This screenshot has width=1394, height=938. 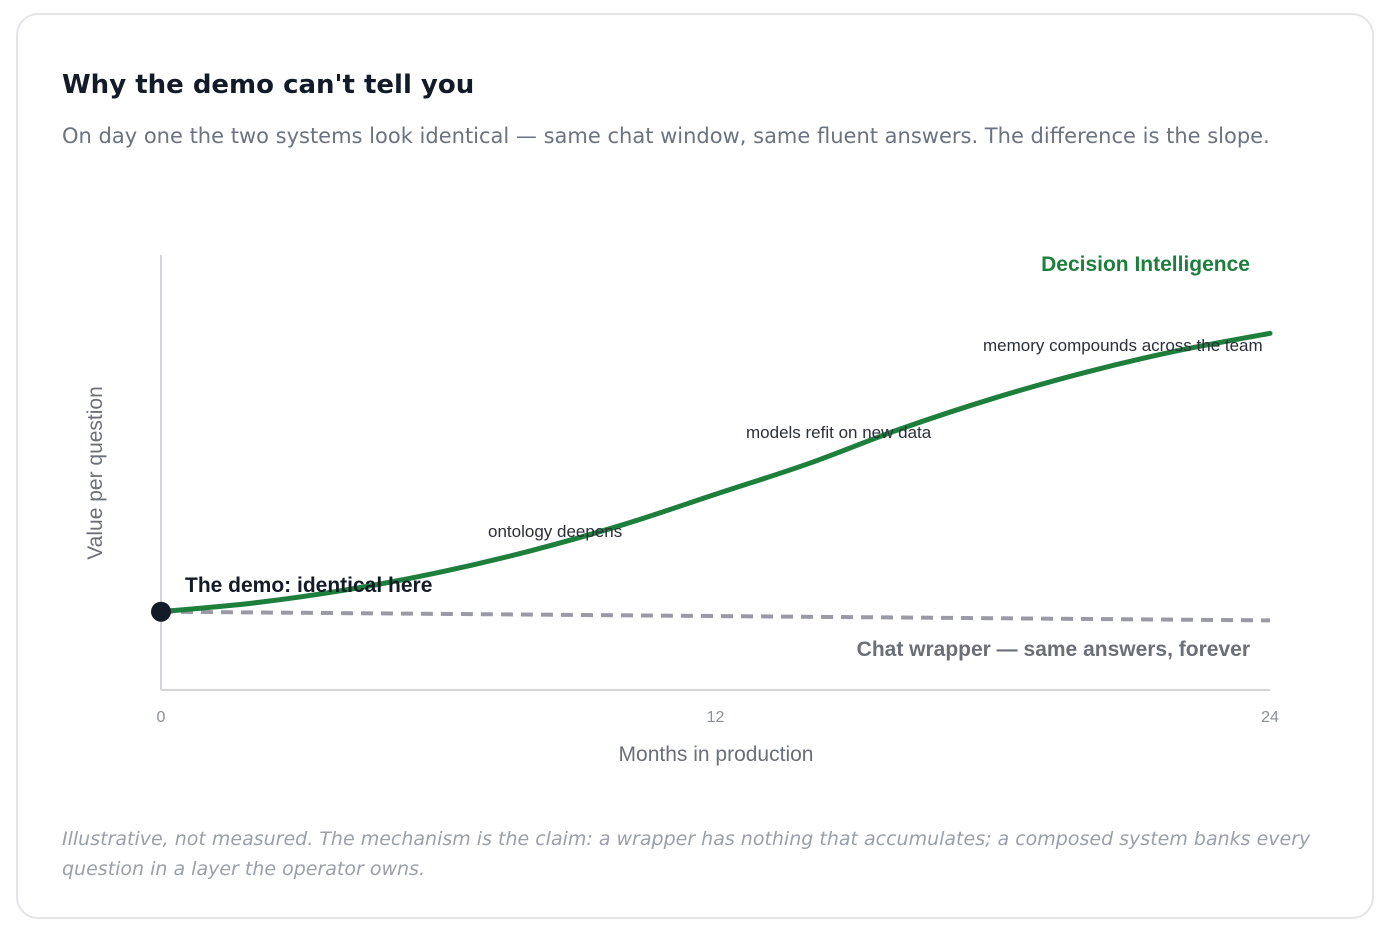 What do you see at coordinates (161, 611) in the screenshot?
I see `demo-start-point` at bounding box center [161, 611].